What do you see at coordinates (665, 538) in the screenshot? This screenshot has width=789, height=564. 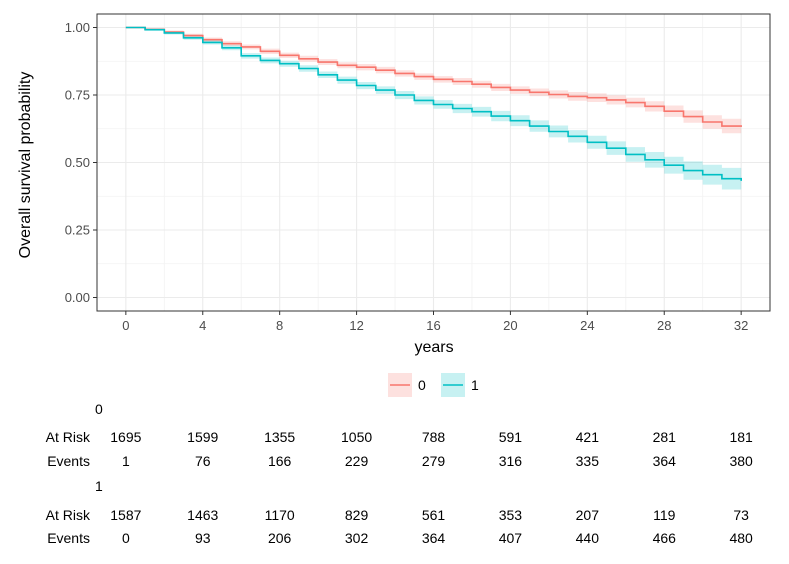 I see `risk-events-value: 466` at bounding box center [665, 538].